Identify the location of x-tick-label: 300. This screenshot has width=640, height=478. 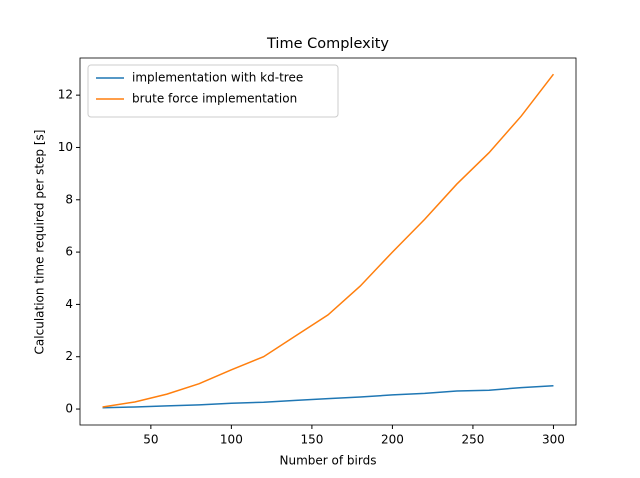
(553, 440).